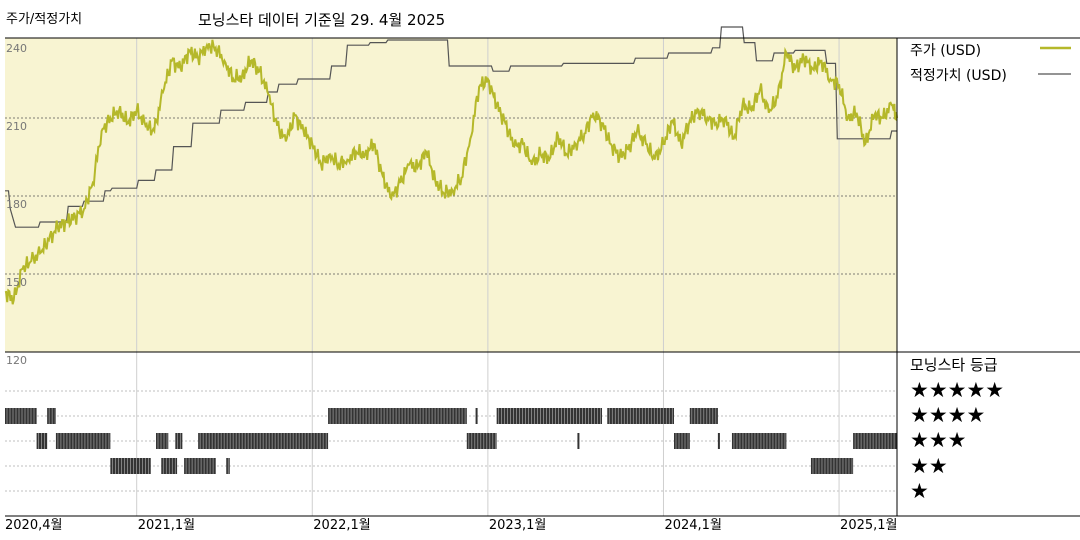 This screenshot has height=540, width=1080. I want to click on x-tick-label: 2022,1월, so click(342, 525).